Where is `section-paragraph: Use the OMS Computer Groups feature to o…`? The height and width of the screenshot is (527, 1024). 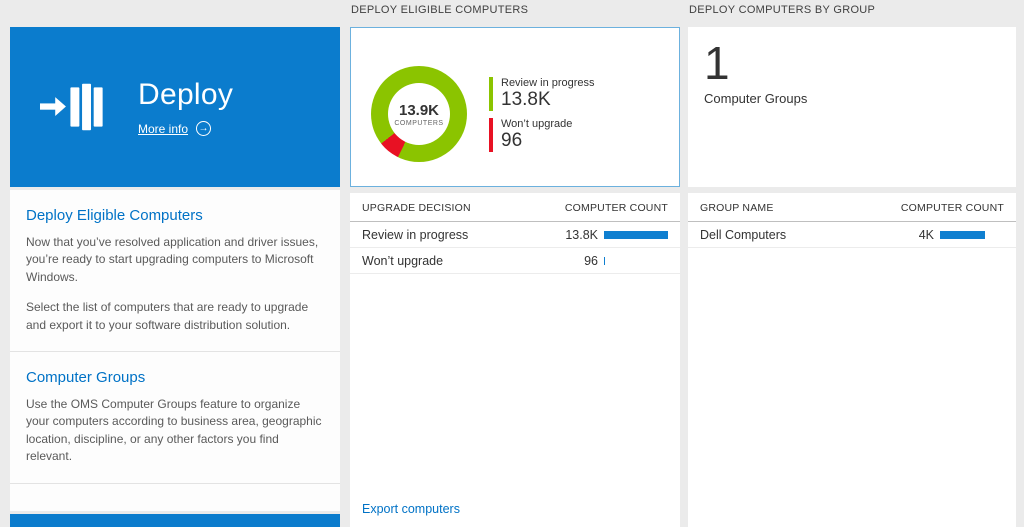
section-paragraph: Use the OMS Computer Groups feature to o… is located at coordinates (174, 430).